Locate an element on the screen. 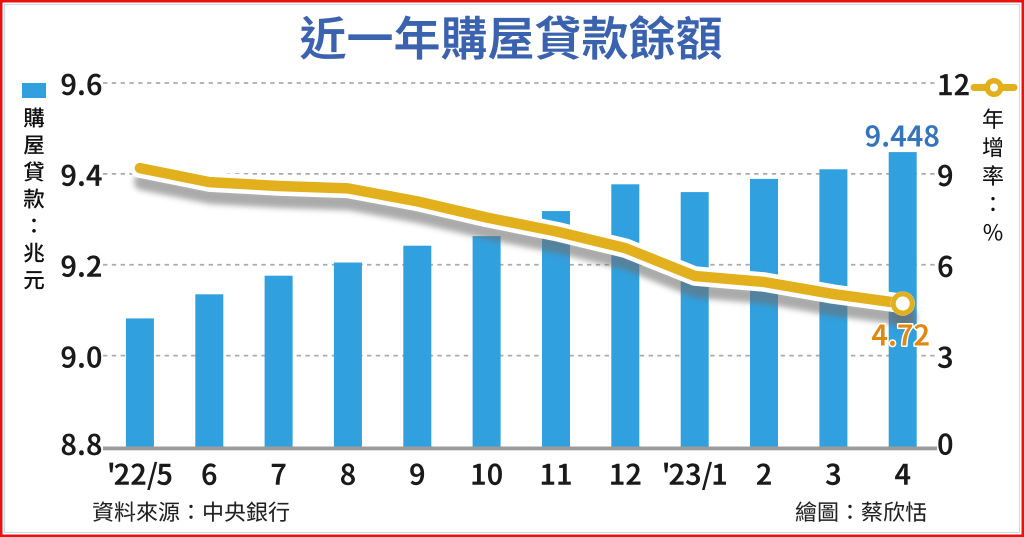  left-axis-ticks is located at coordinates (81, 264).